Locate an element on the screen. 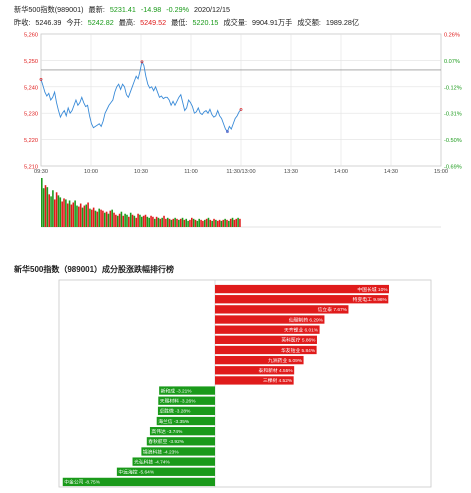 The width and height of the screenshot is (471, 493). x-tick-label: 14:00 is located at coordinates (341, 172).